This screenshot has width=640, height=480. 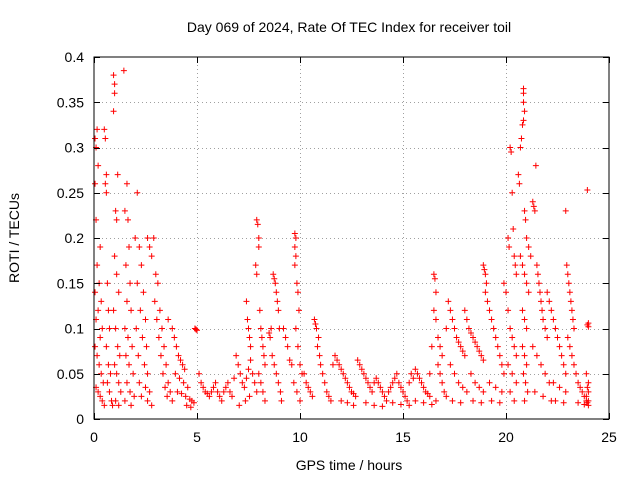 I want to click on x-tick-label: 25, so click(x=609, y=437).